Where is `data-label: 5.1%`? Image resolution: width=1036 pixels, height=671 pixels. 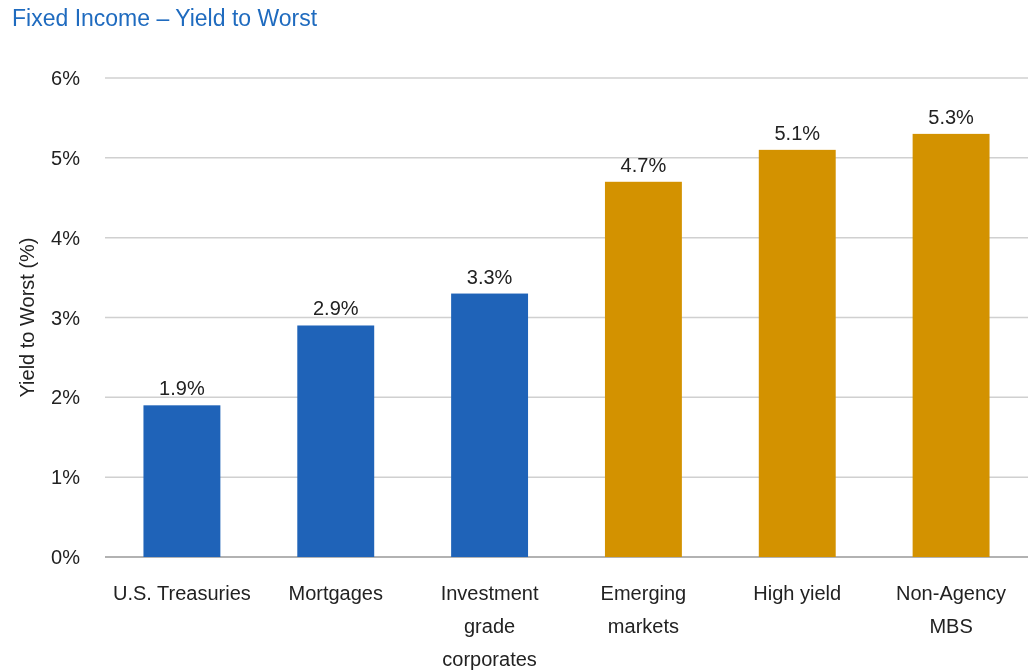
data-label: 5.1% is located at coordinates (797, 132).